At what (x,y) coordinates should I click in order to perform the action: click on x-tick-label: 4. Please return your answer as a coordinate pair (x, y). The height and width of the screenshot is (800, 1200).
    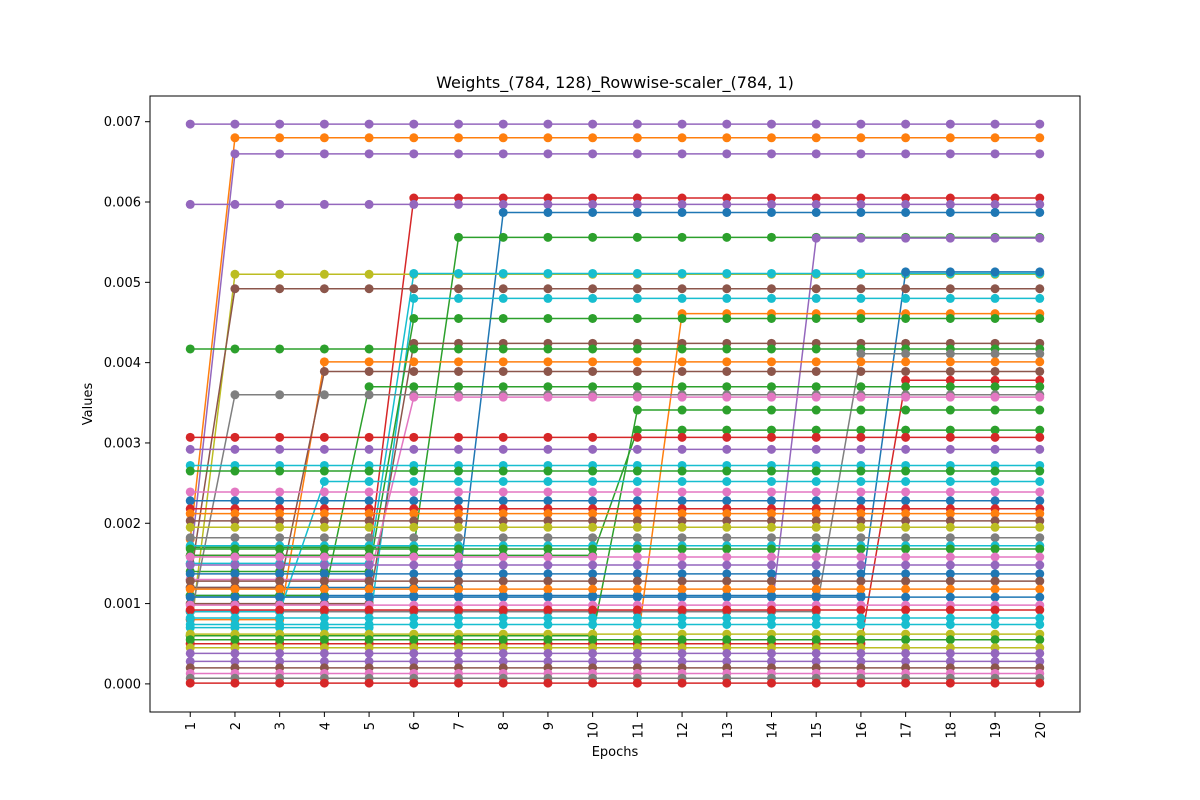
    Looking at the image, I should click on (325, 726).